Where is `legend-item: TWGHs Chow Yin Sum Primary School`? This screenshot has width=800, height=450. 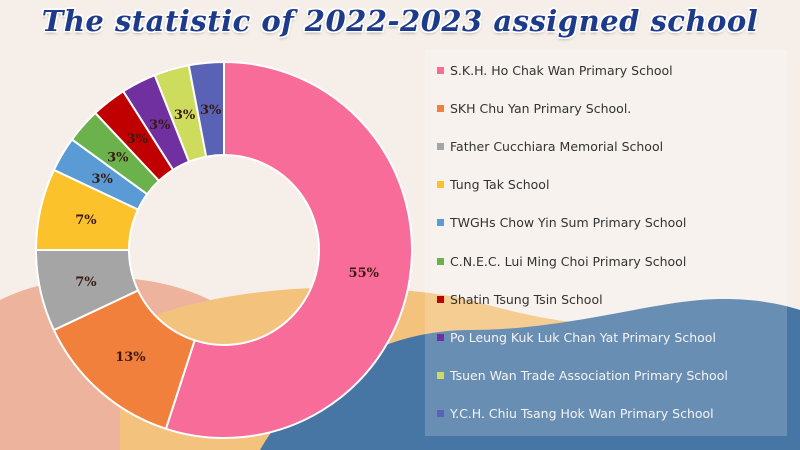 legend-item: TWGHs Chow Yin Sum Primary School is located at coordinates (561, 223).